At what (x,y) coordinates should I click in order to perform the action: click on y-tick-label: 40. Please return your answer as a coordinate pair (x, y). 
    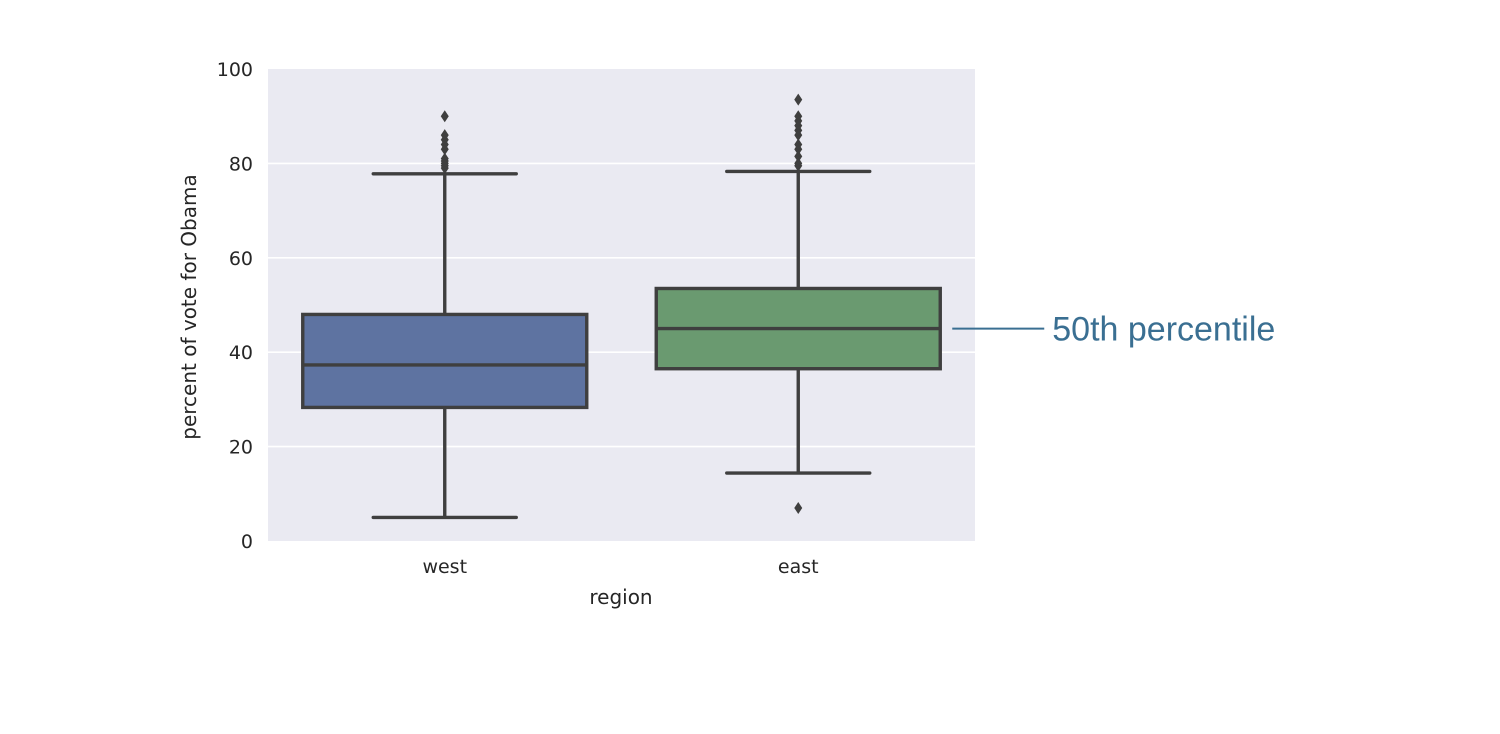
    Looking at the image, I should click on (241, 353).